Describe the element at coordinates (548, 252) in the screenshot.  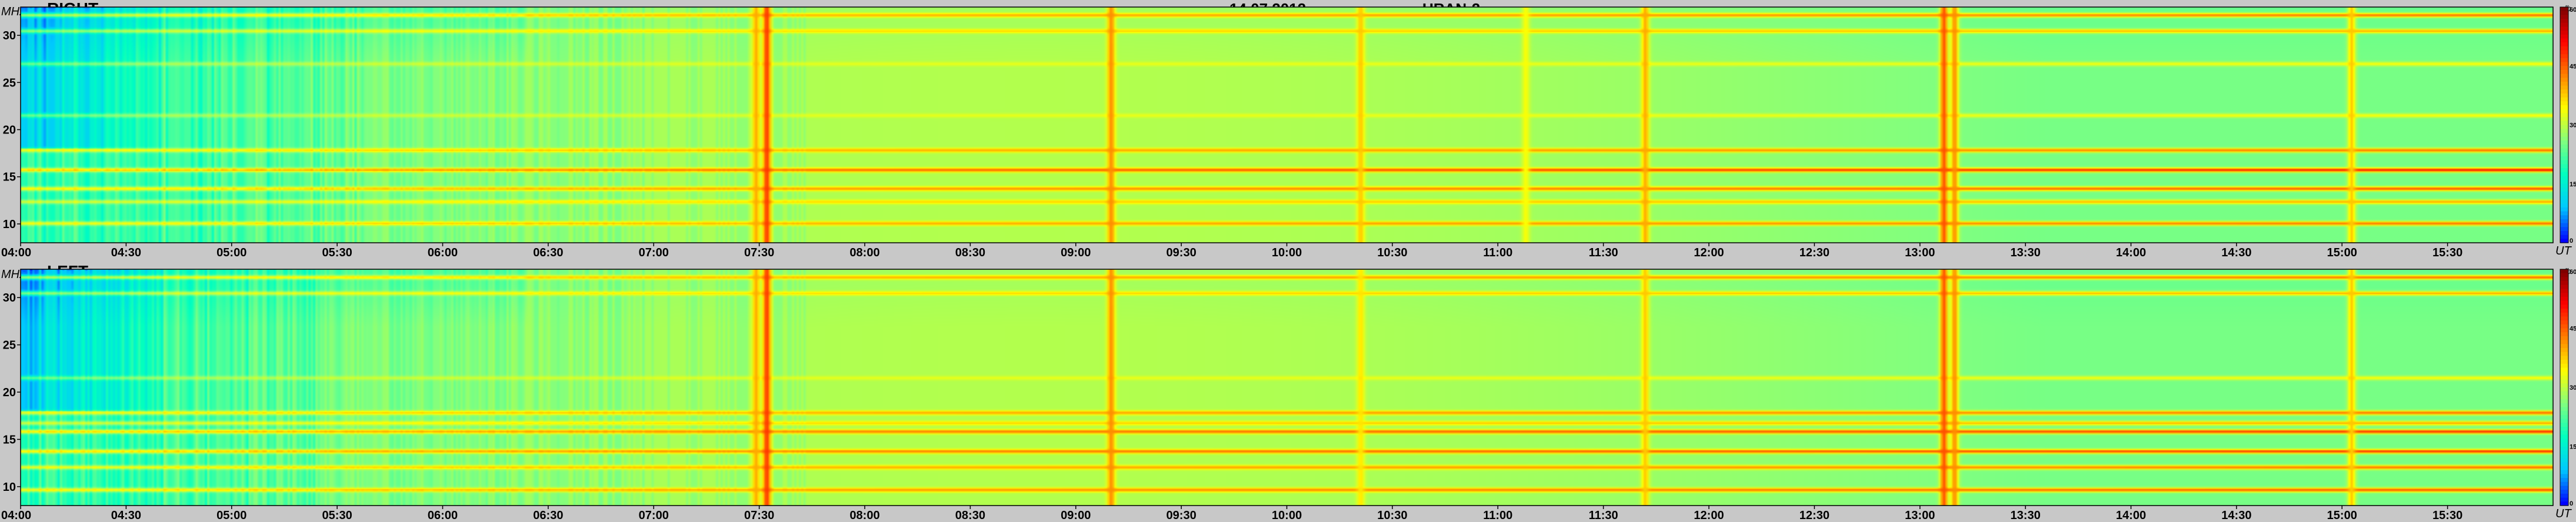
I see `x-tick-label: 06:30` at that location.